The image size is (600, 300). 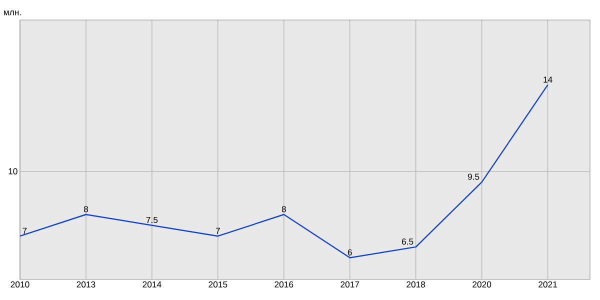 I want to click on x-tick-label: 2013, so click(x=86, y=284).